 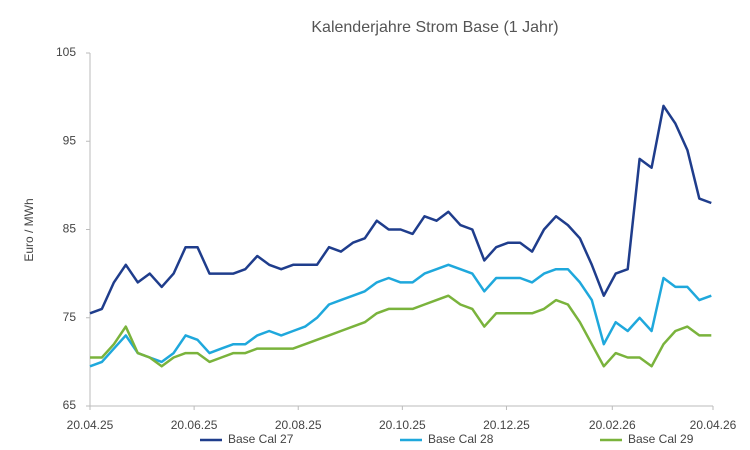 I want to click on y-tick-label: 95, so click(x=70, y=140).